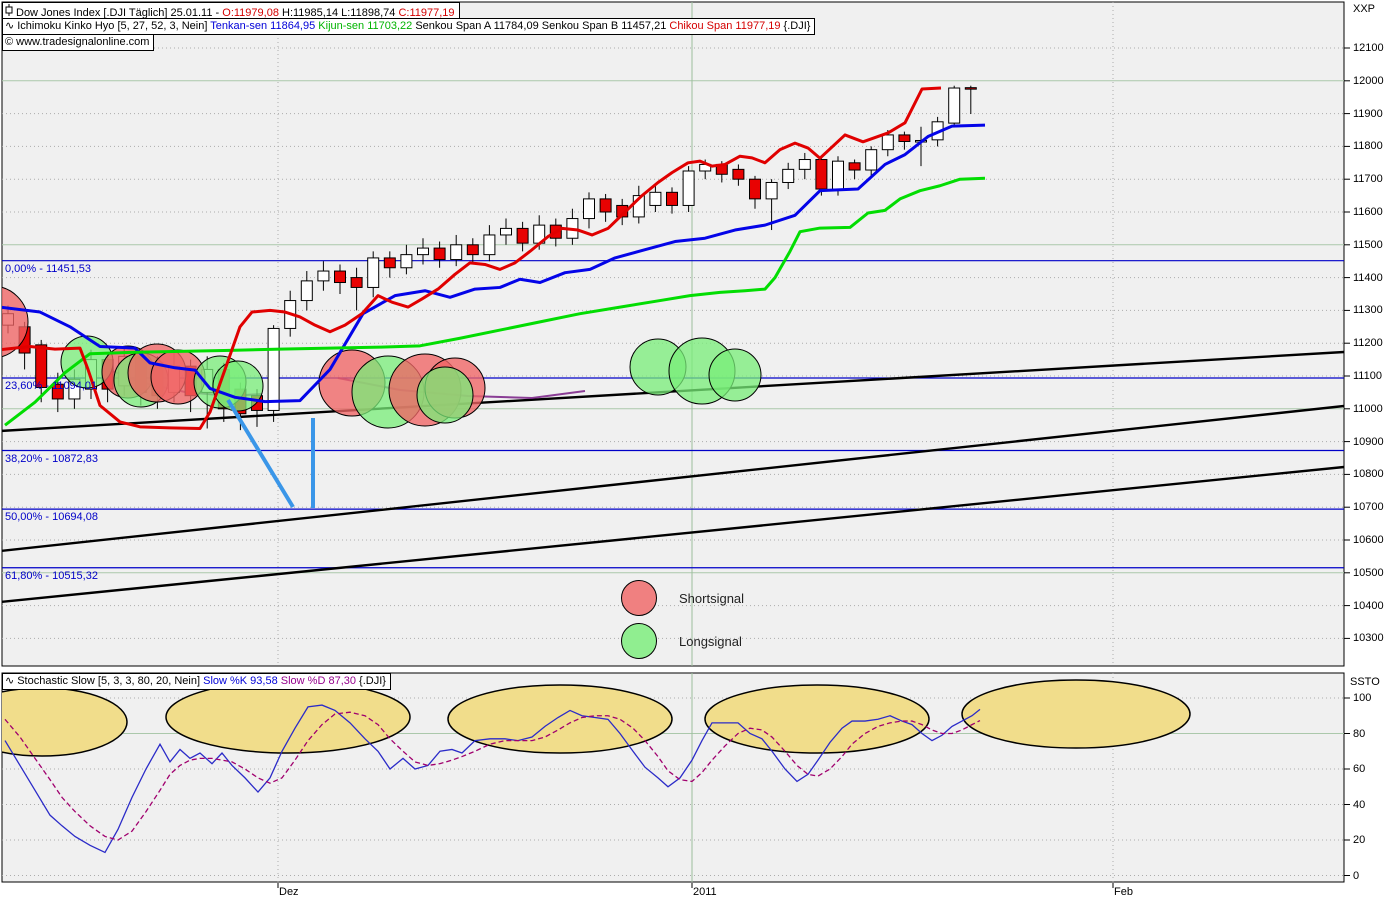 The height and width of the screenshot is (900, 1400). What do you see at coordinates (1368, 310) in the screenshot?
I see `y-axis-label: 11300` at bounding box center [1368, 310].